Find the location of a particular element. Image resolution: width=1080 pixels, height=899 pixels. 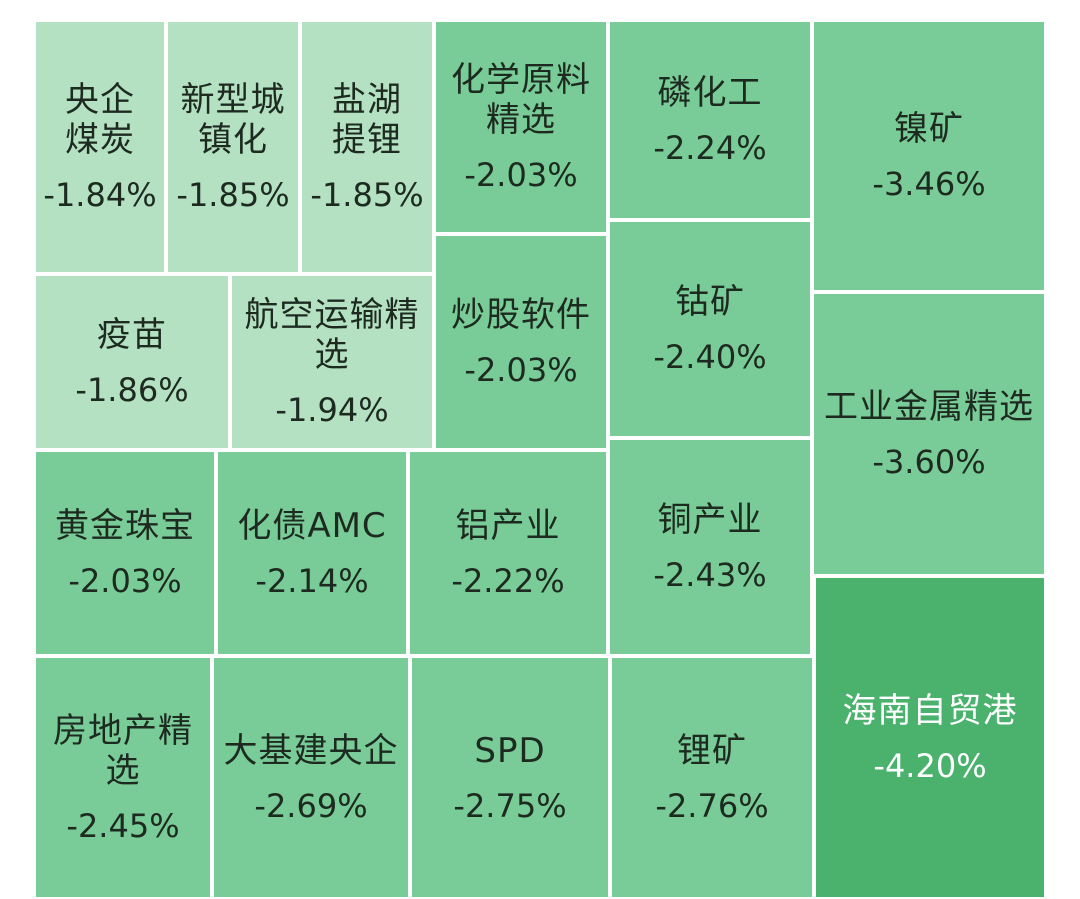

treemap-tile: 房地产精选 -2.45% is located at coordinates (123, 777).